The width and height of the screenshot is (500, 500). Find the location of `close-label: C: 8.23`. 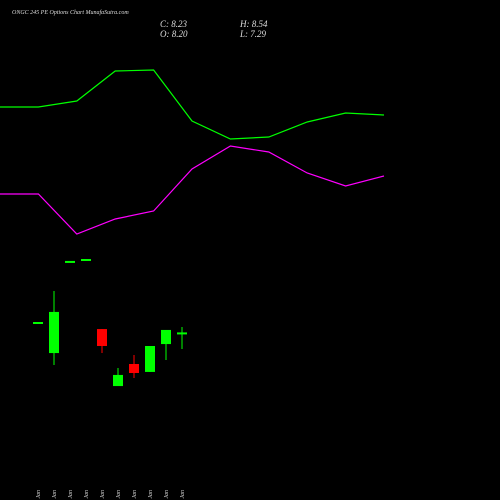

close-label: C: 8.23 is located at coordinates (174, 24).